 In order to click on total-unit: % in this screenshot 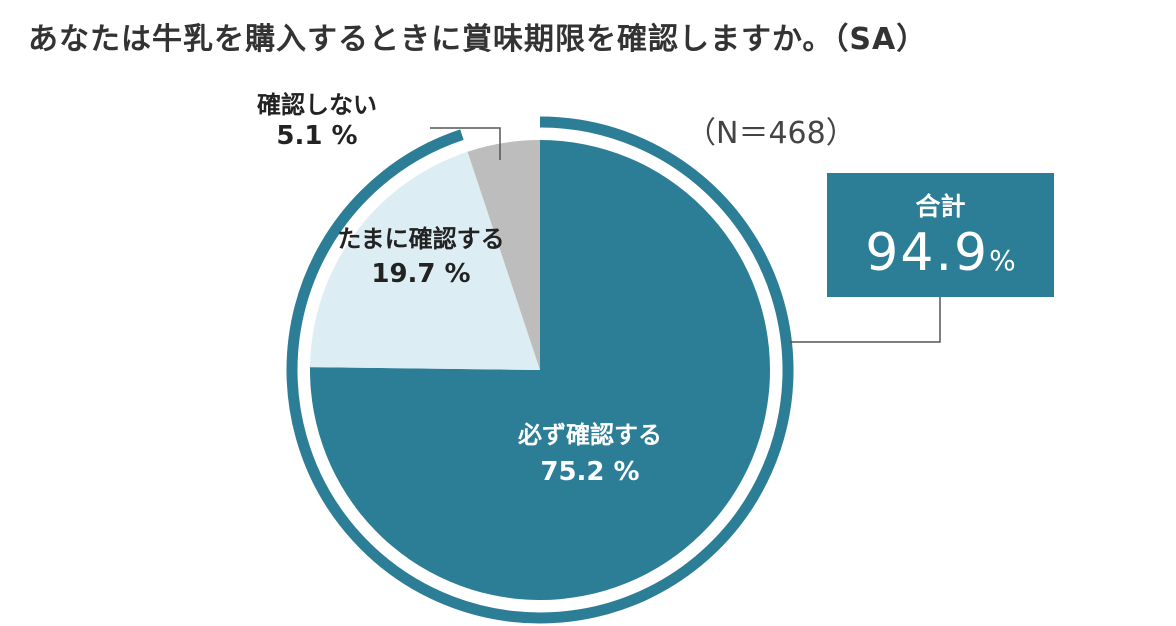, I will do `click(1002, 260)`.